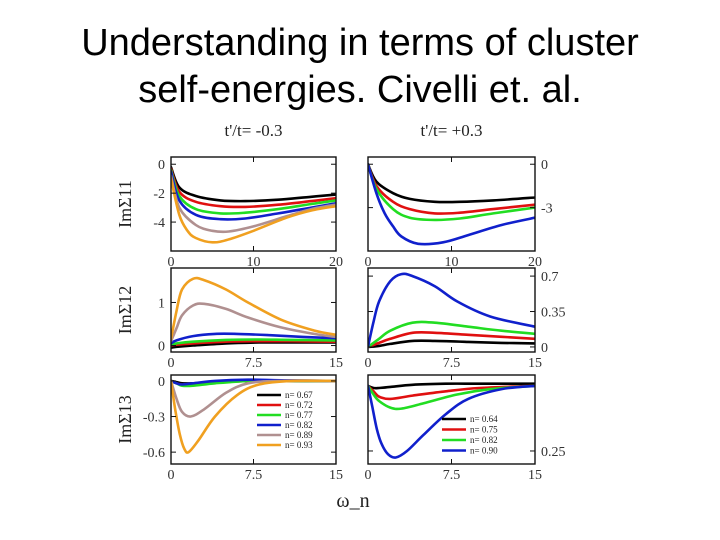 The image size is (720, 540). Describe the element at coordinates (360, 90) in the screenshot. I see `title-line-2: self-energies. Civelli et. al.` at that location.